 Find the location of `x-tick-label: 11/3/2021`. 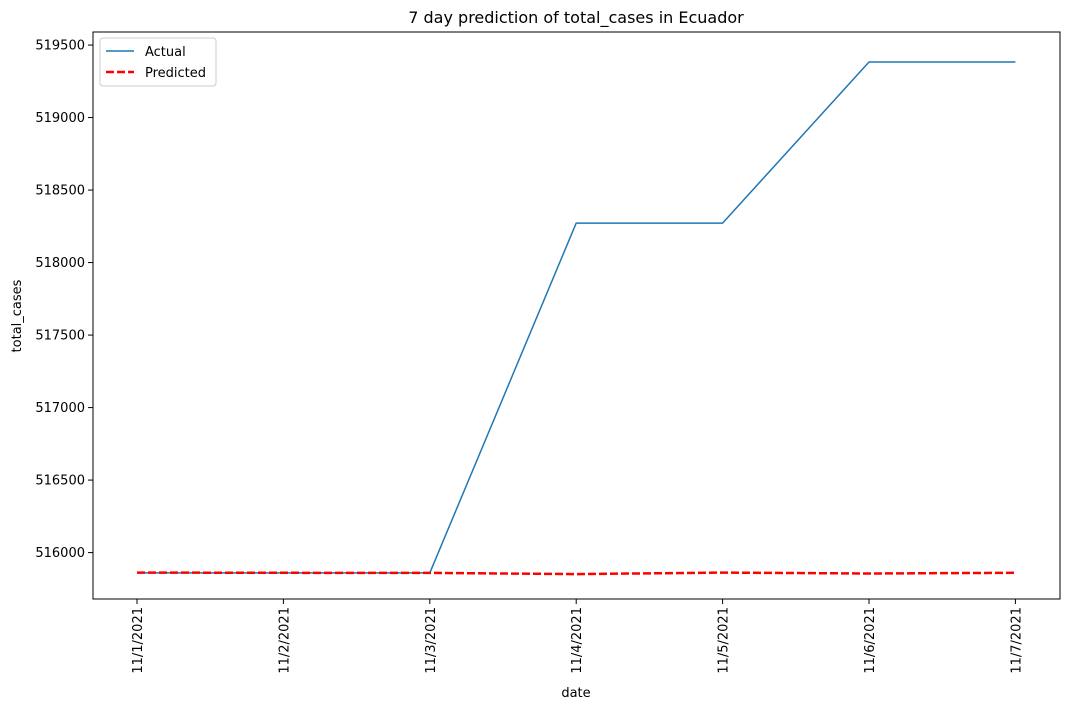

x-tick-label: 11/3/2021 is located at coordinates (431, 640).